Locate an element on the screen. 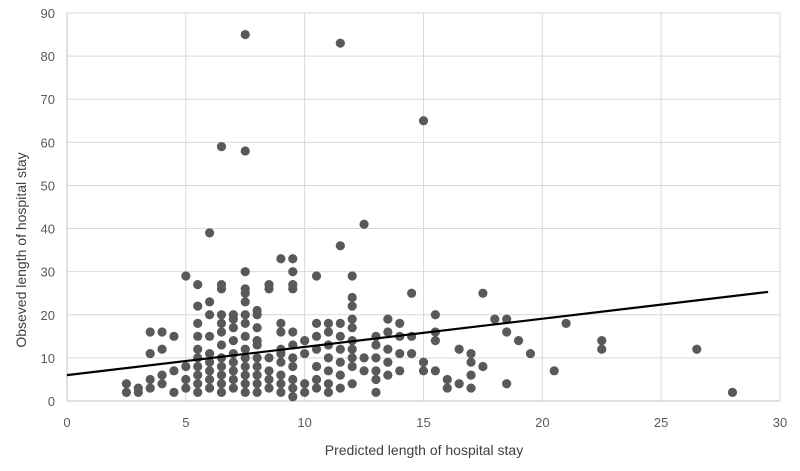 The image size is (800, 471). y-tick-label: 90 is located at coordinates (48, 13).